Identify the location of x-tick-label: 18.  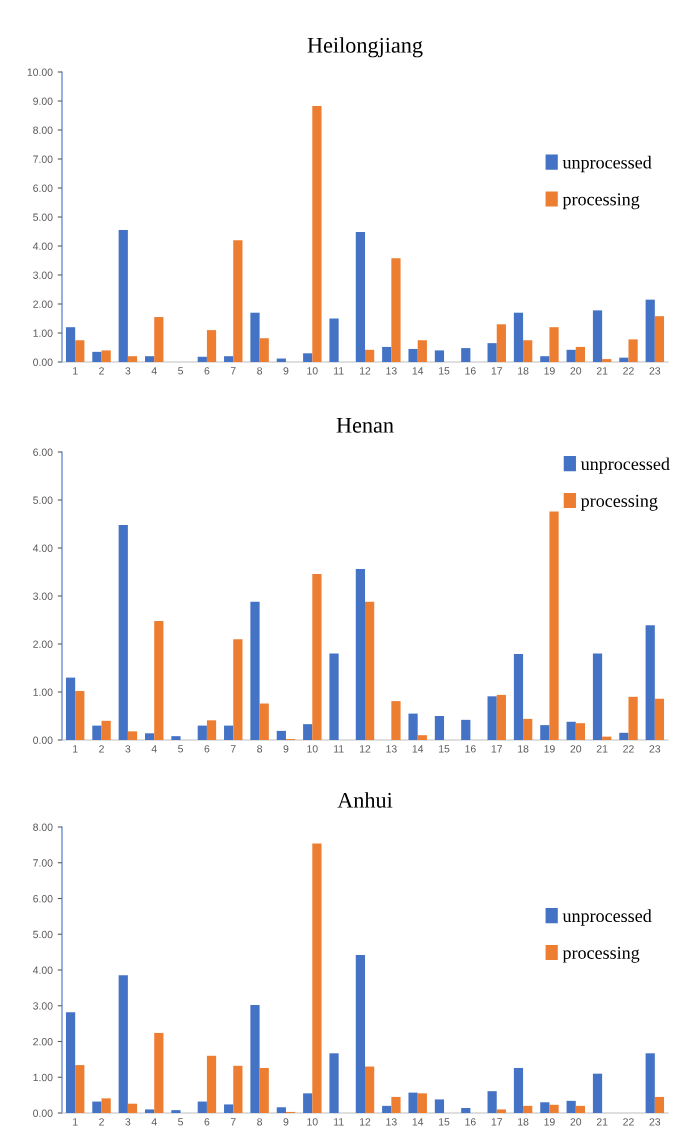
(523, 749).